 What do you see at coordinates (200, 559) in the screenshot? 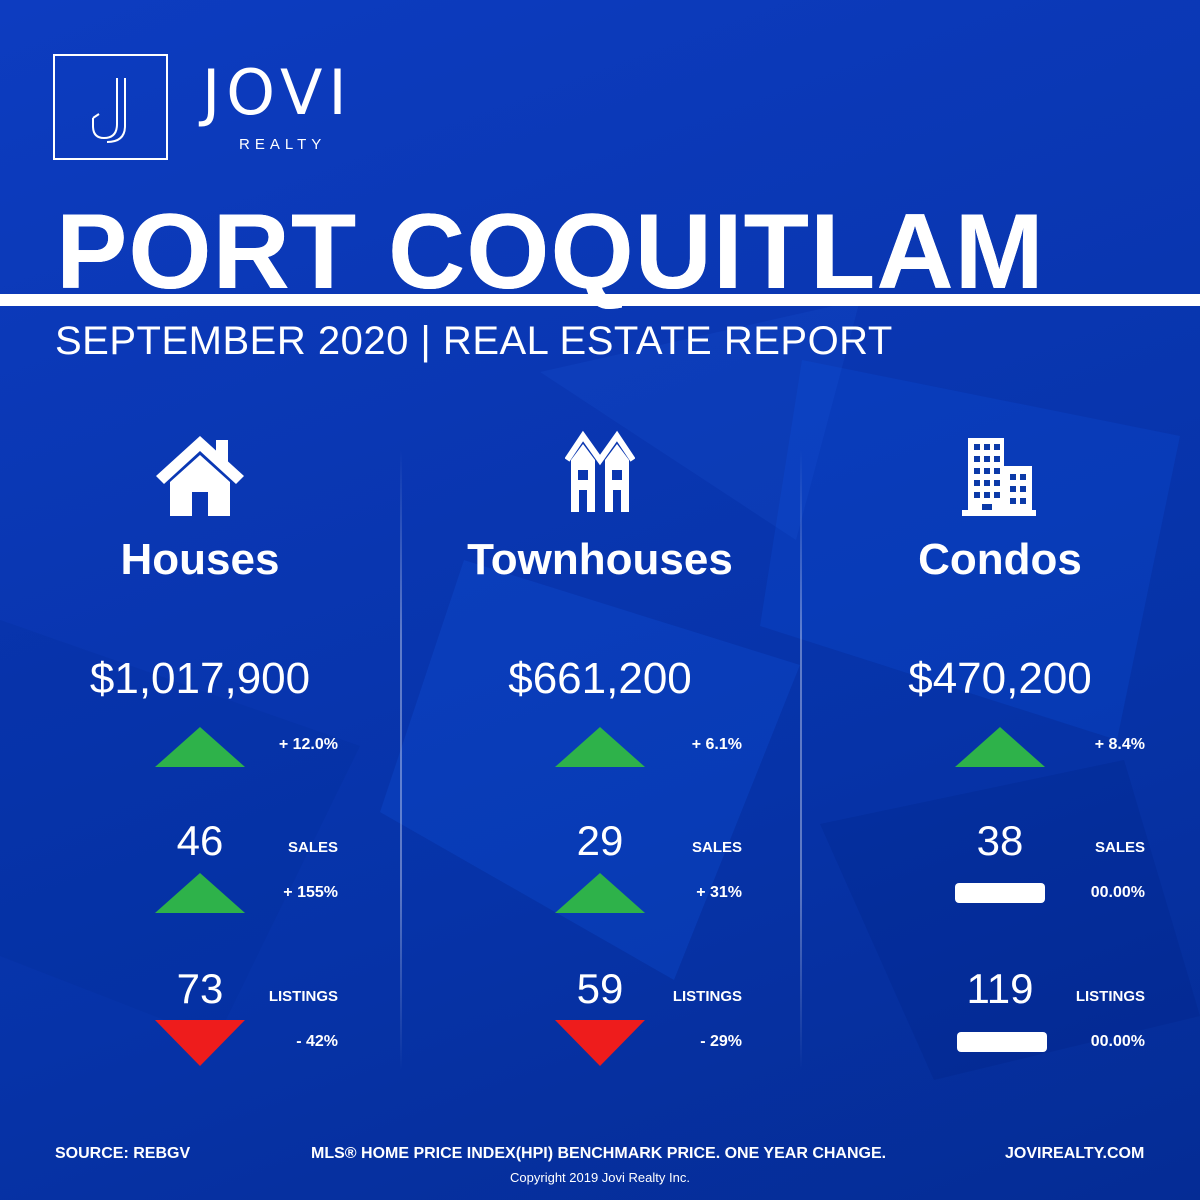
I see `category-name: Houses` at bounding box center [200, 559].